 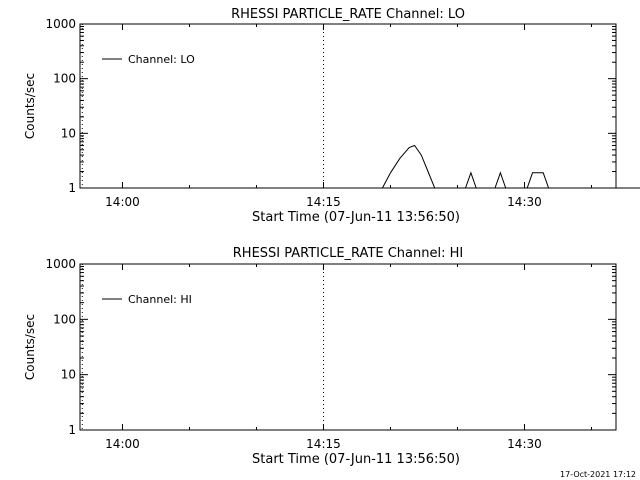 What do you see at coordinates (510, 166) in the screenshot?
I see `series-line` at bounding box center [510, 166].